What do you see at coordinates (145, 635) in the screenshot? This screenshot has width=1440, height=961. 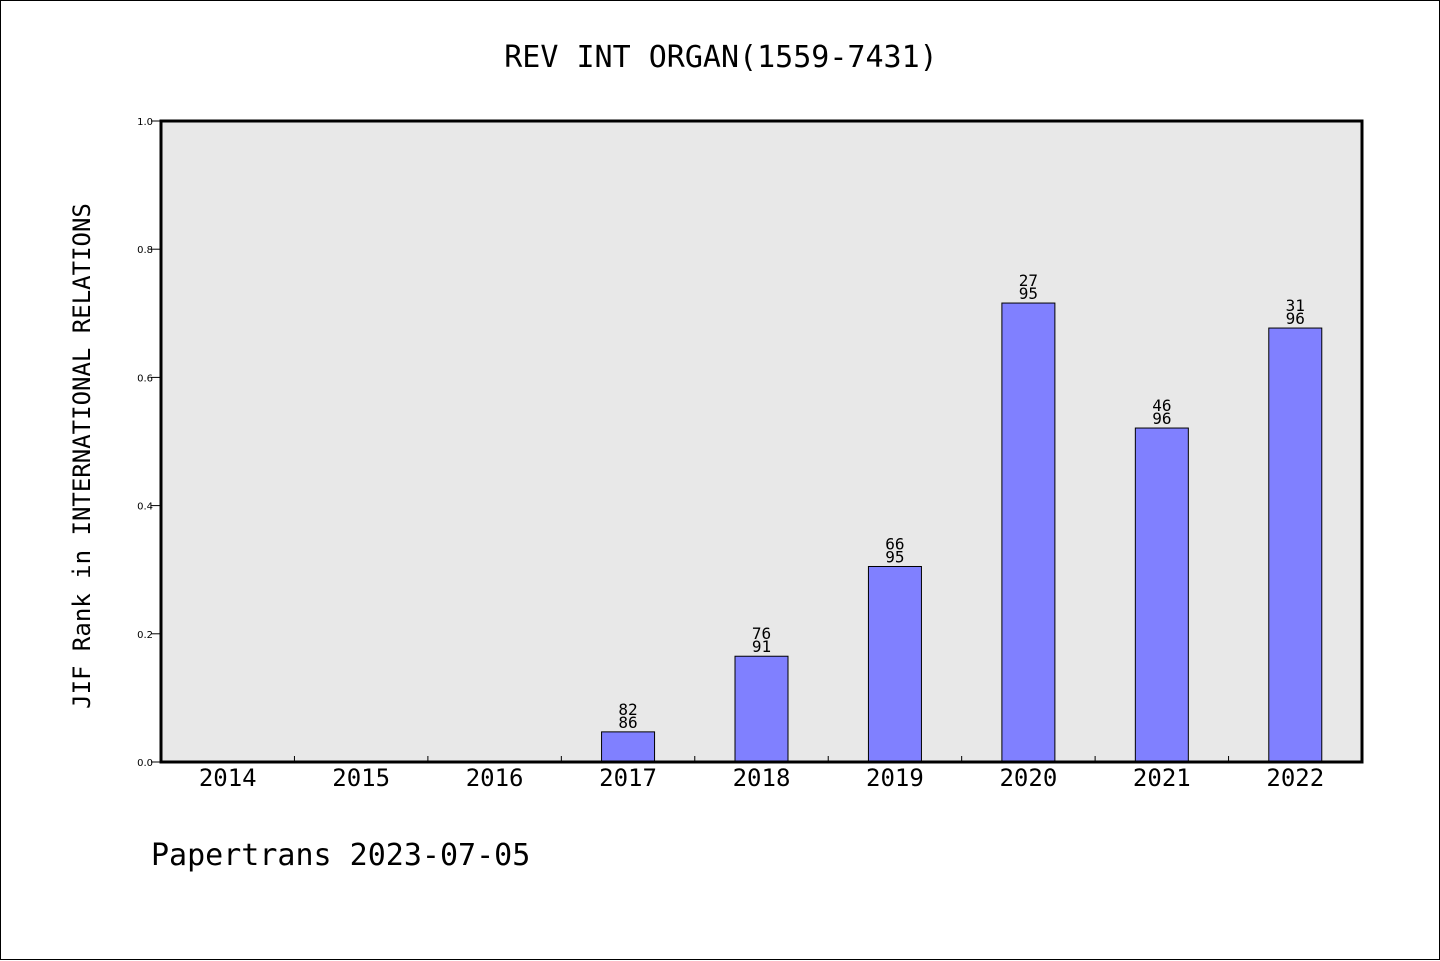 I see `y-tick-label: 0.2` at bounding box center [145, 635].